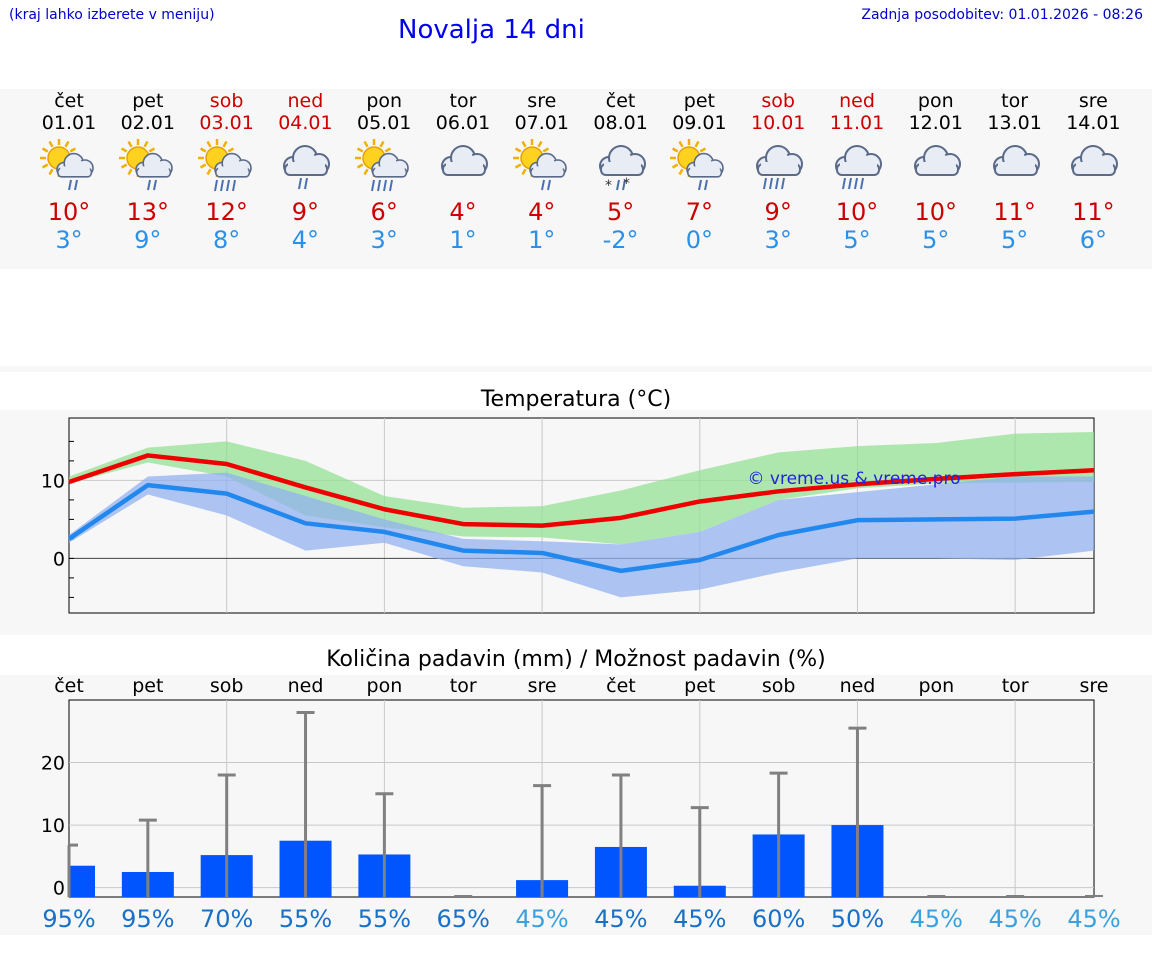 This screenshot has width=1152, height=975. I want to click on y-tick-label: 10, so click(53, 826).